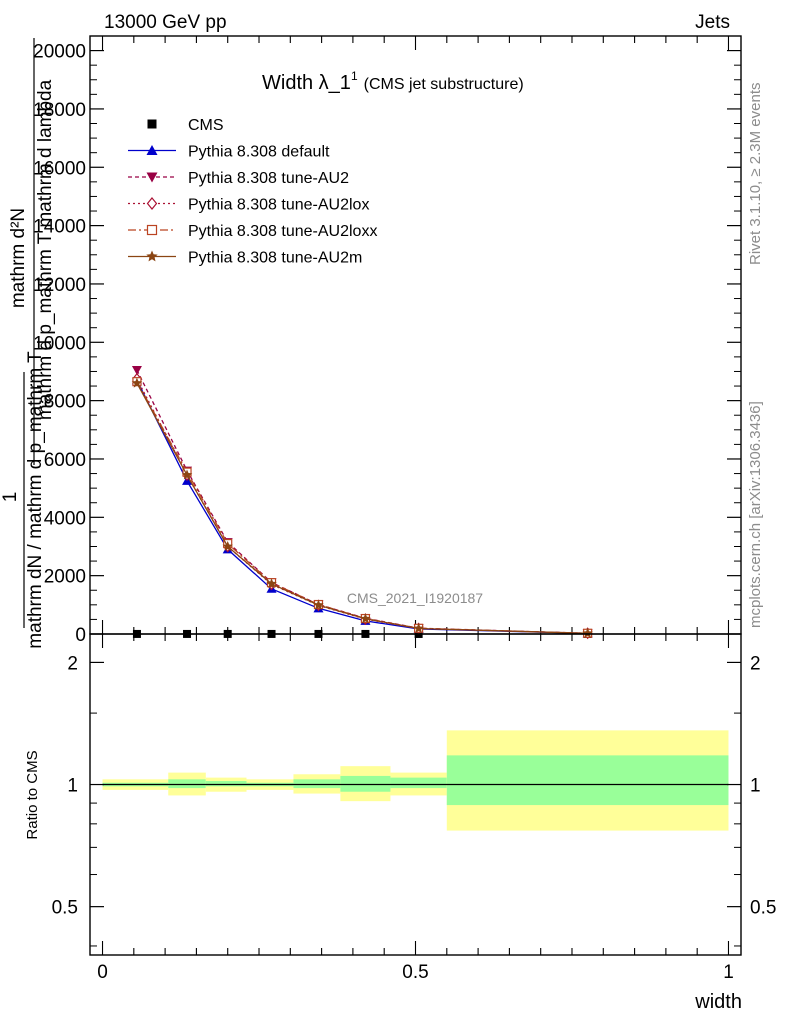 This screenshot has width=786, height=1024. I want to click on main-y-tick-label: 18000, so click(59, 110).